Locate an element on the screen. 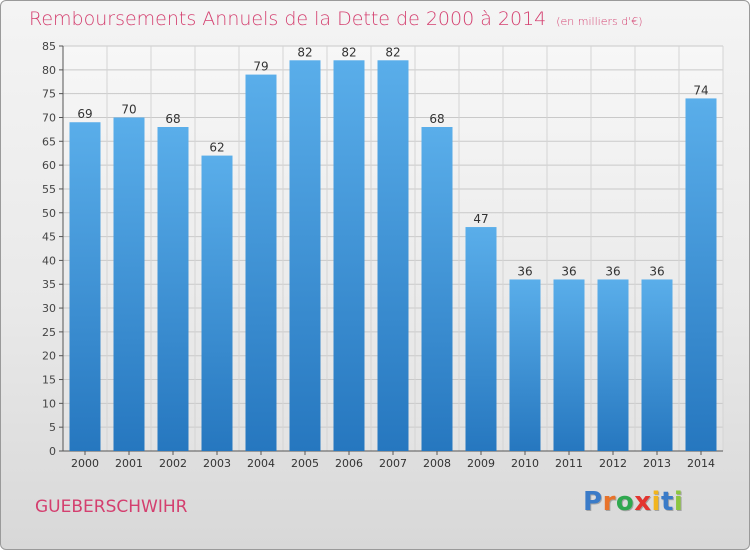 The width and height of the screenshot is (750, 550). data-label-2009: 47 is located at coordinates (480, 219).